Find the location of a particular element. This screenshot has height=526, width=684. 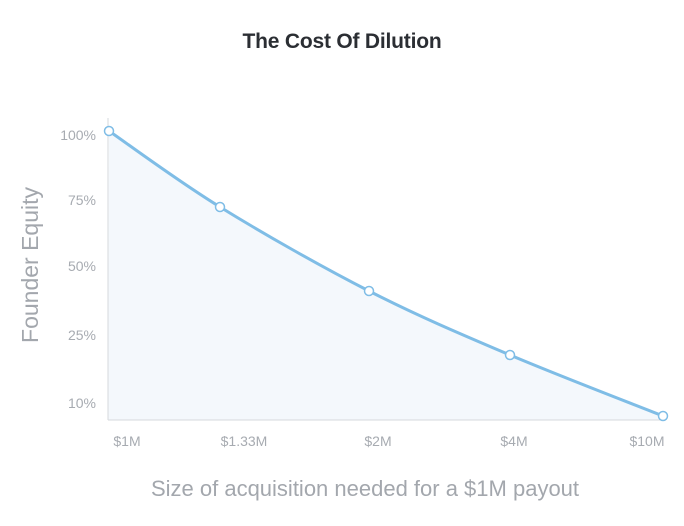

y-tick-labels: 100% 75% 50% 25% 10% is located at coordinates (78, 269).